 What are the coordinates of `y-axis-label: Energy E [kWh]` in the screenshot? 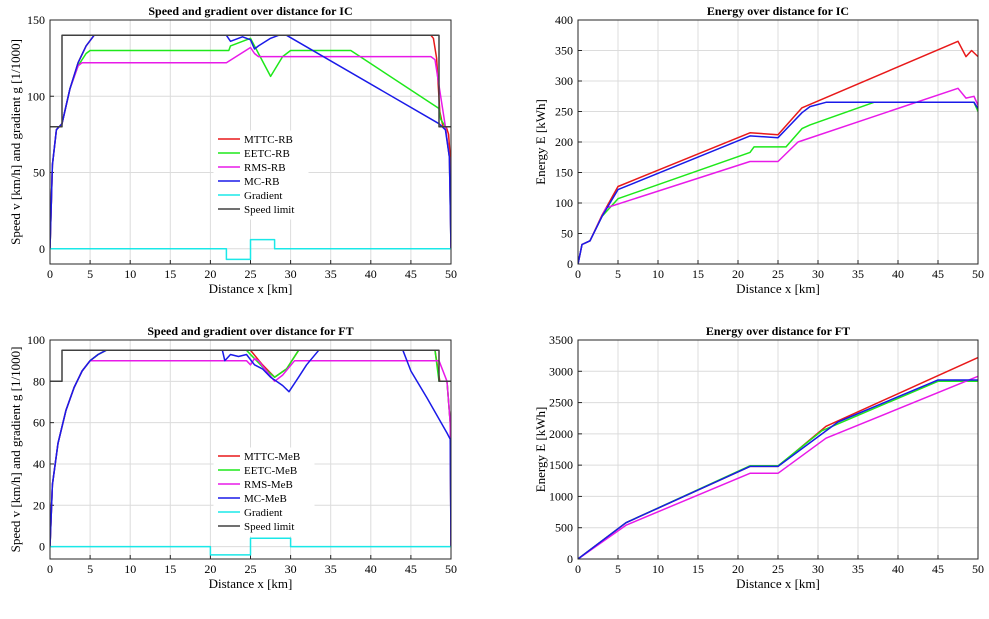 It's located at (540, 142).